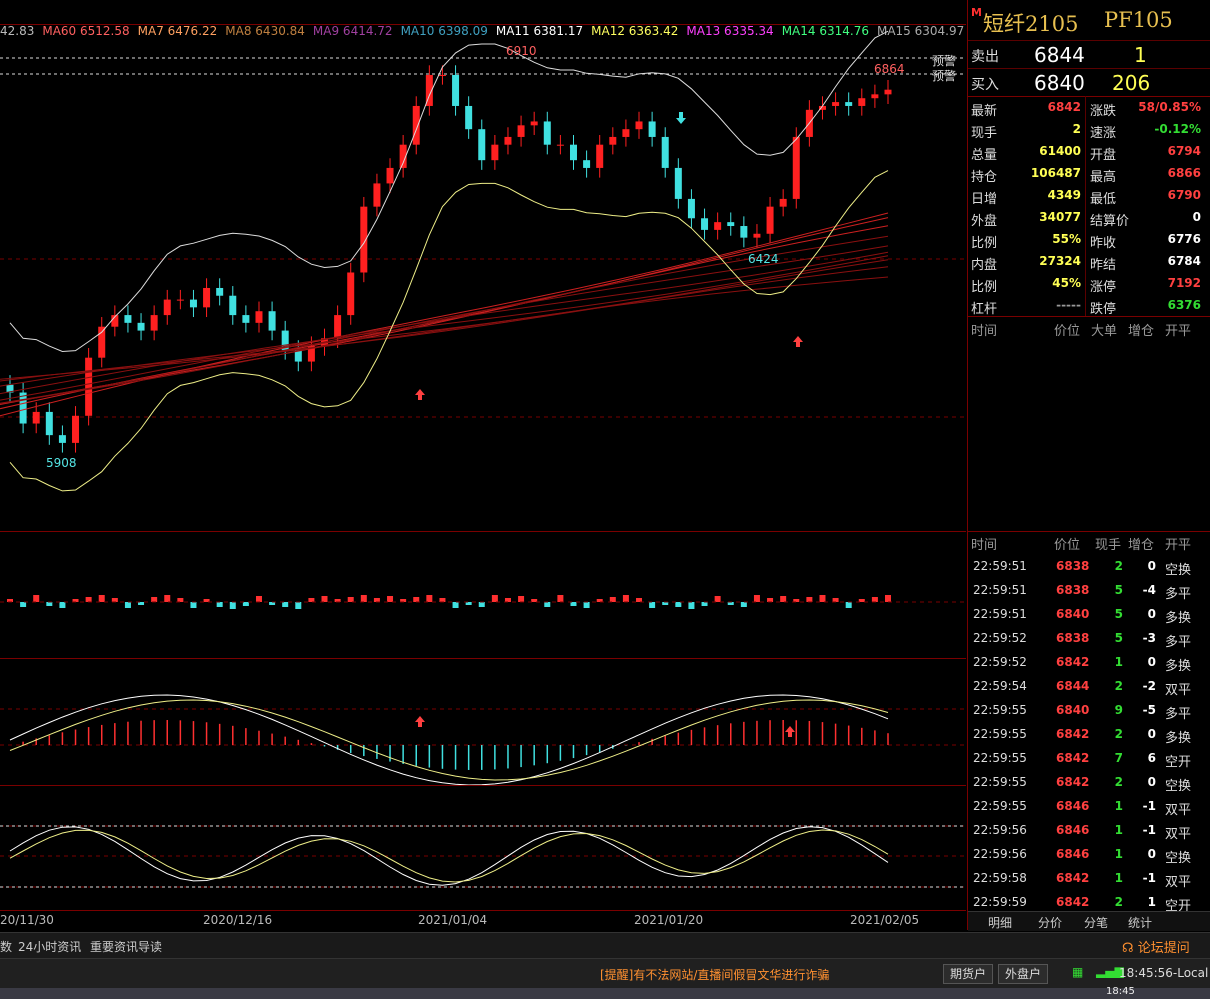  What do you see at coordinates (1103, 243) in the screenshot?
I see `stat-label: 昨收` at bounding box center [1103, 243].